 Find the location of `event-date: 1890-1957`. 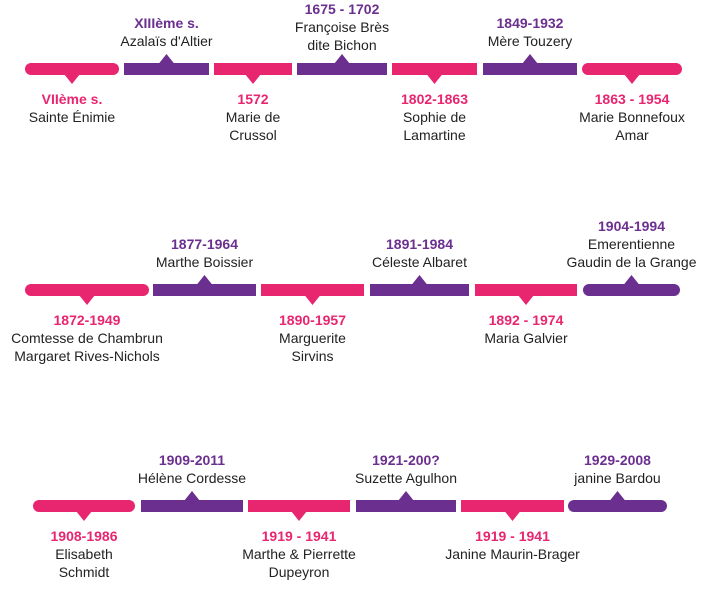

event-date: 1890-1957 is located at coordinates (312, 320).